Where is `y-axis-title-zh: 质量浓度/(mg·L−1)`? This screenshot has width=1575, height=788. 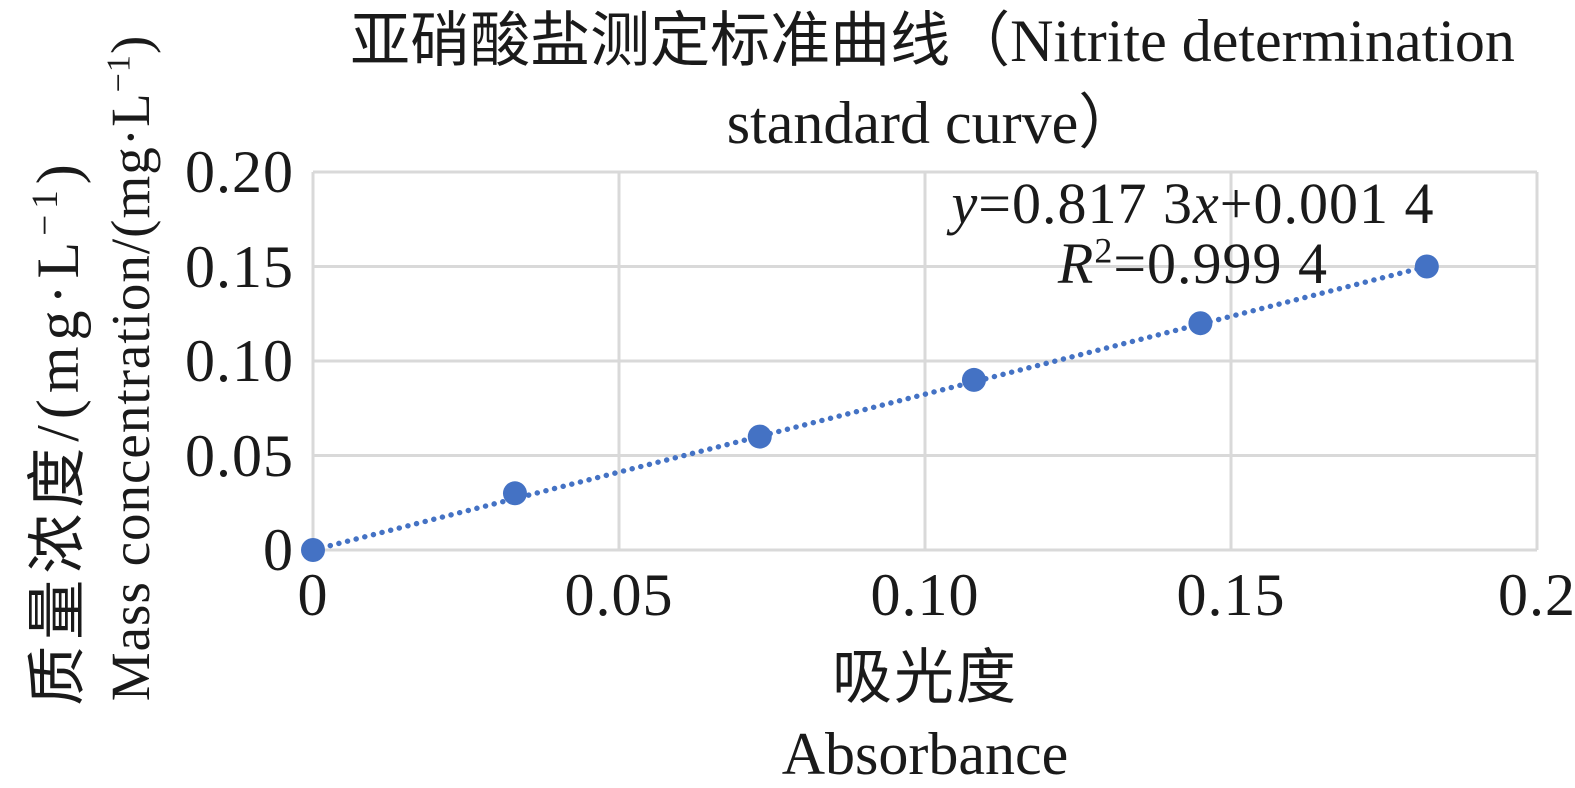
y-axis-title-zh: 质量浓度/(mg·L−1) is located at coordinates (58, 432).